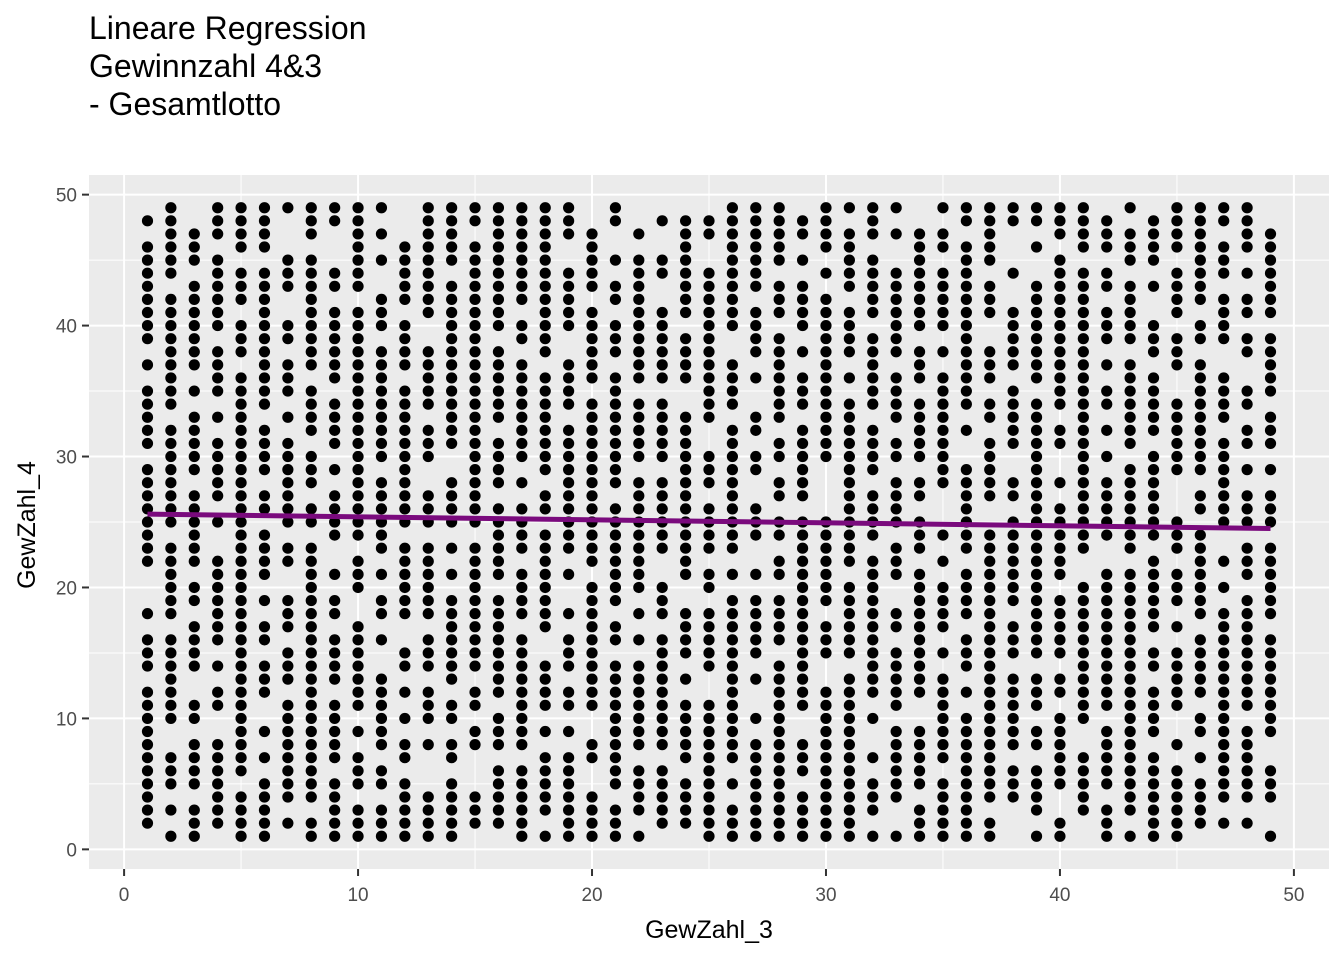 Image resolution: width=1344 pixels, height=960 pixels. I want to click on x-tick-label: 30, so click(825, 895).